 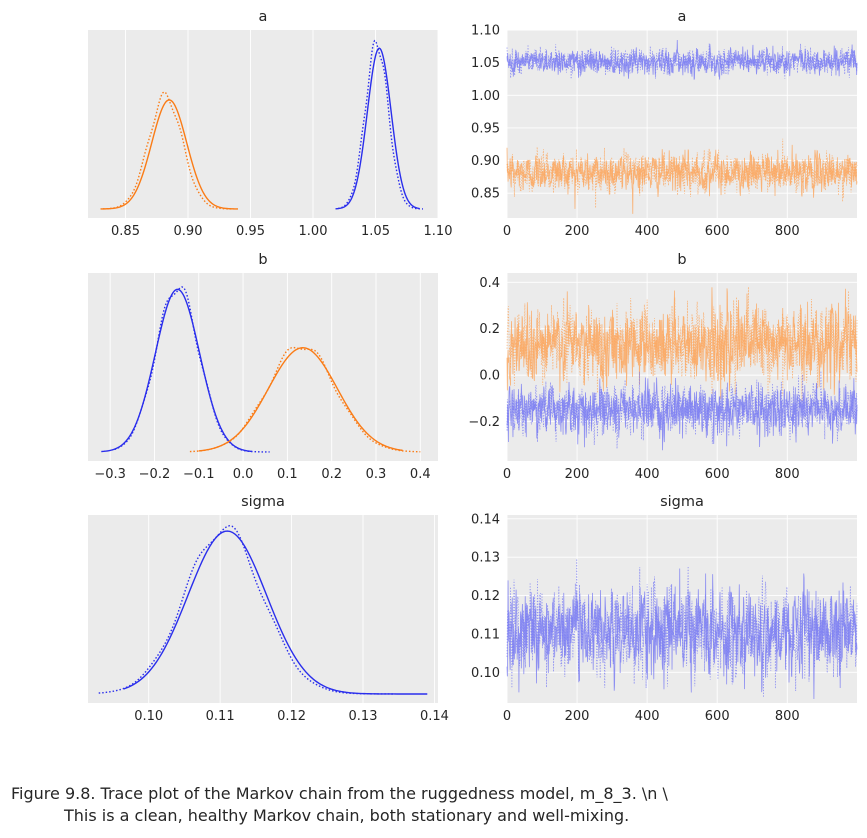 What do you see at coordinates (188, 231) in the screenshot?
I see `x-tick-label: 0.90` at bounding box center [188, 231].